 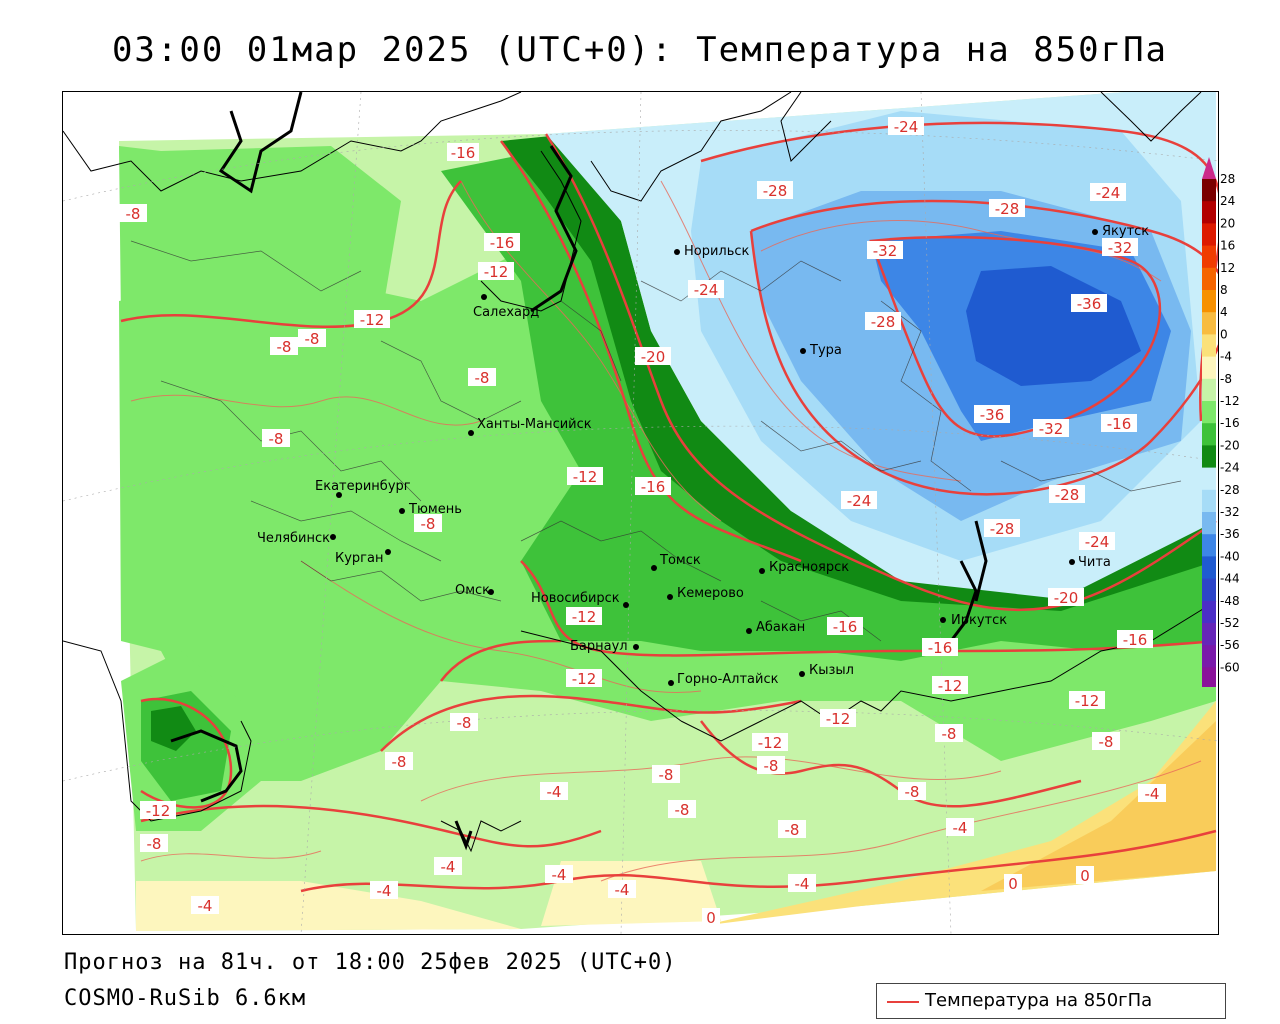 I want to click on city-tyumen: Тюмень, so click(x=430, y=509).